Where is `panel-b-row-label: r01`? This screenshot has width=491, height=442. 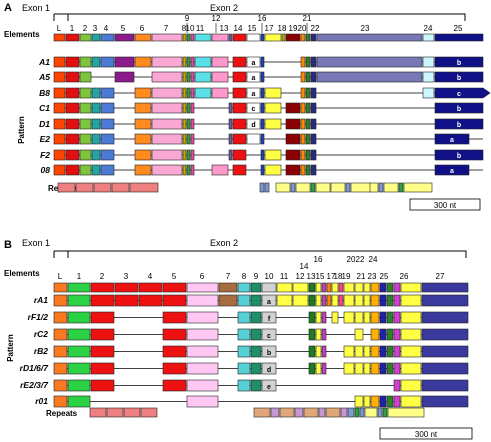
panel-b-row-label: r01 is located at coordinates (41, 401).